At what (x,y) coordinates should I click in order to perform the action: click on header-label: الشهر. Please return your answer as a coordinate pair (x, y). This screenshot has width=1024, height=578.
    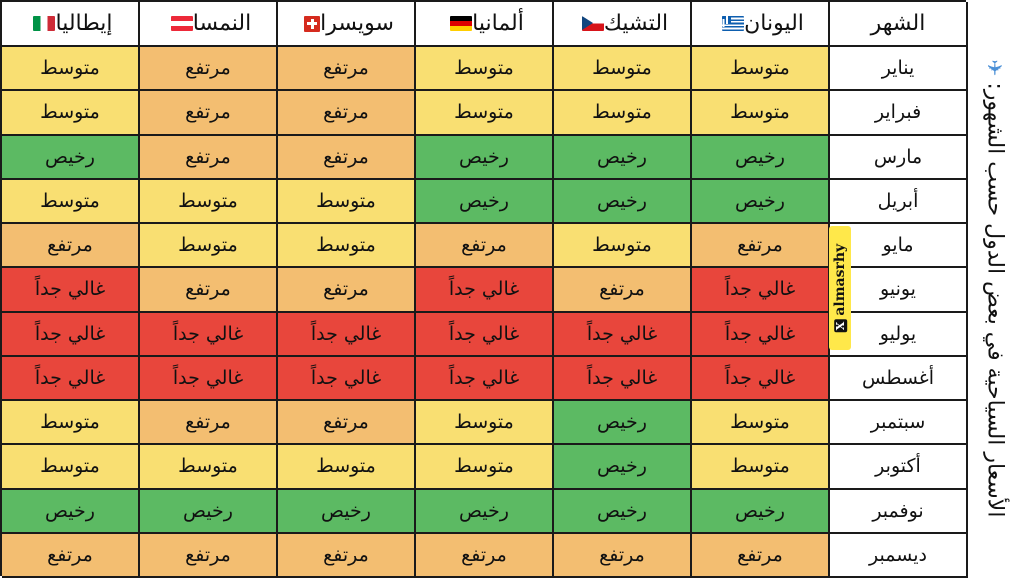
    Looking at the image, I should click on (898, 23).